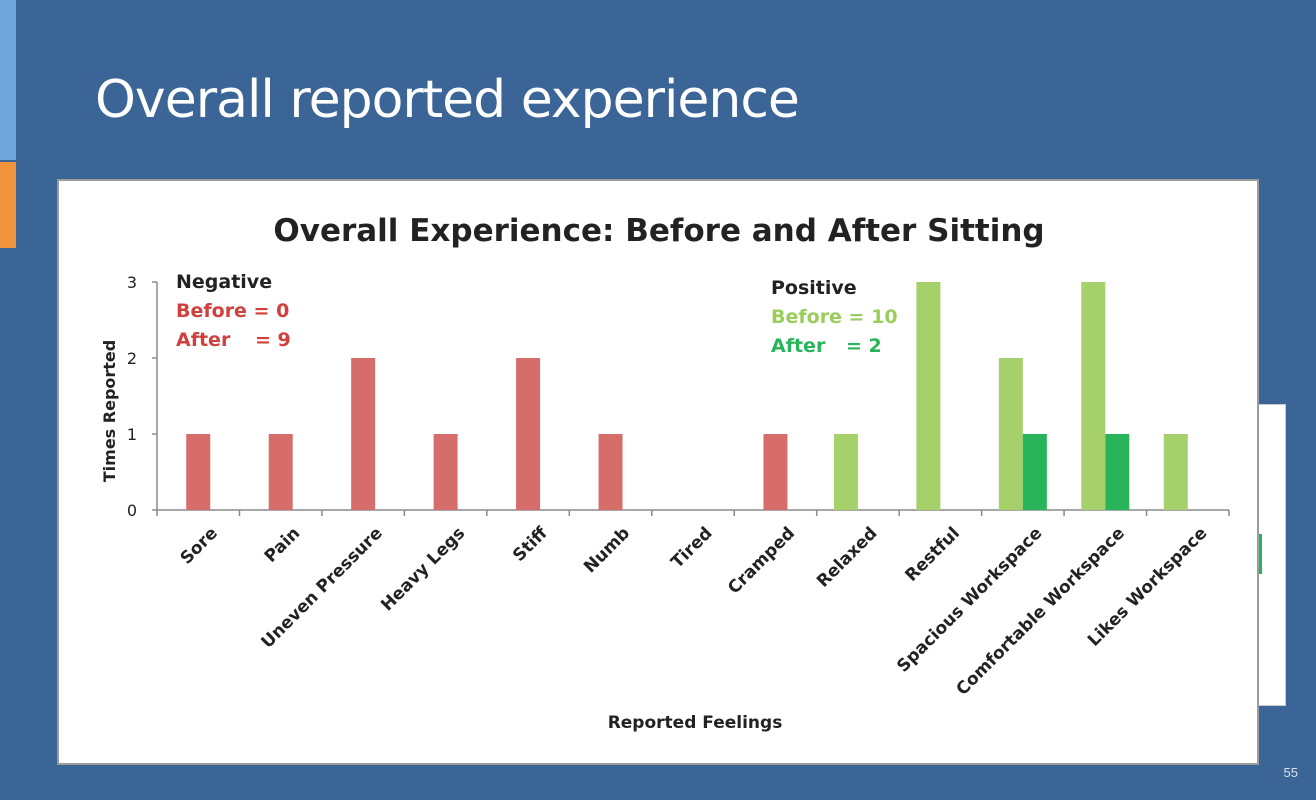 Image resolution: width=1316 pixels, height=800 pixels. What do you see at coordinates (928, 396) in the screenshot?
I see `bar-before-restful` at bounding box center [928, 396].